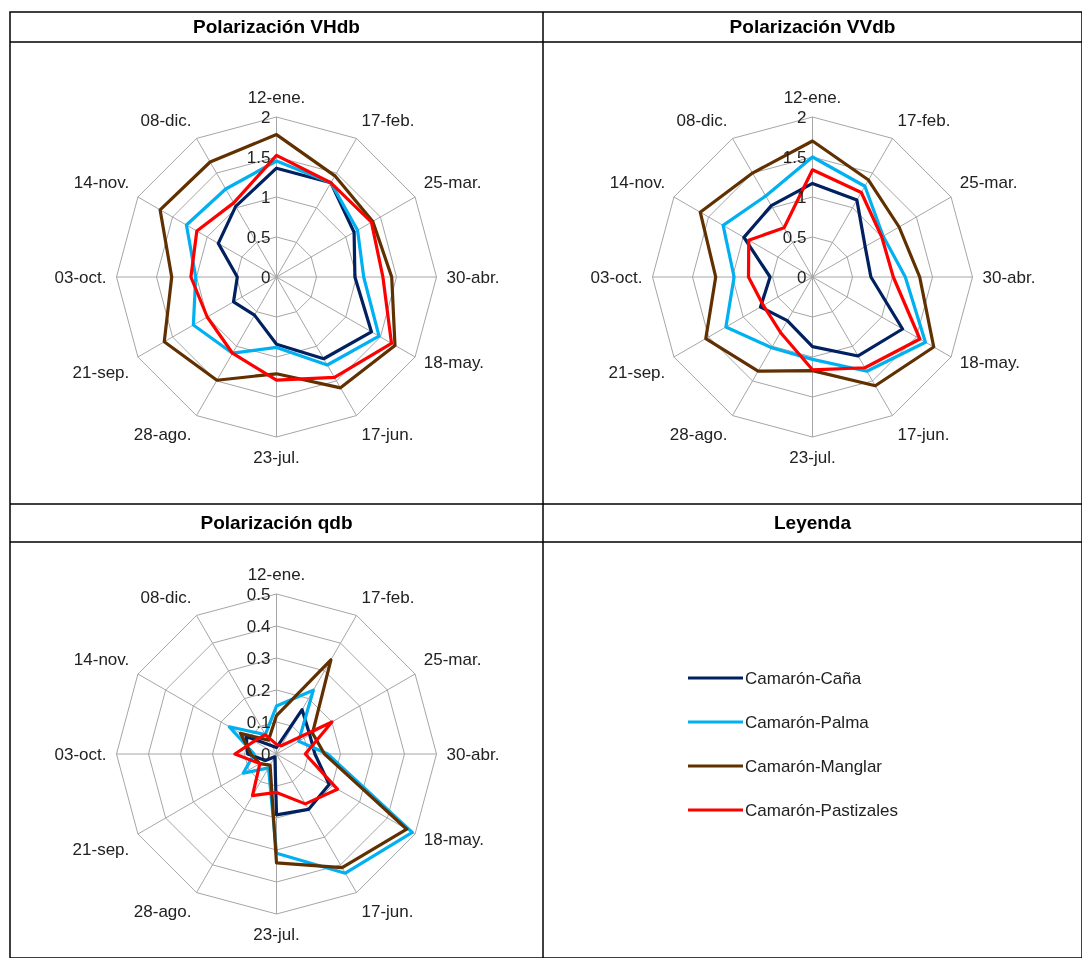 The image size is (1088, 961). Describe the element at coordinates (276, 522) in the screenshot. I see `chart-title: Polarización qdb` at that location.